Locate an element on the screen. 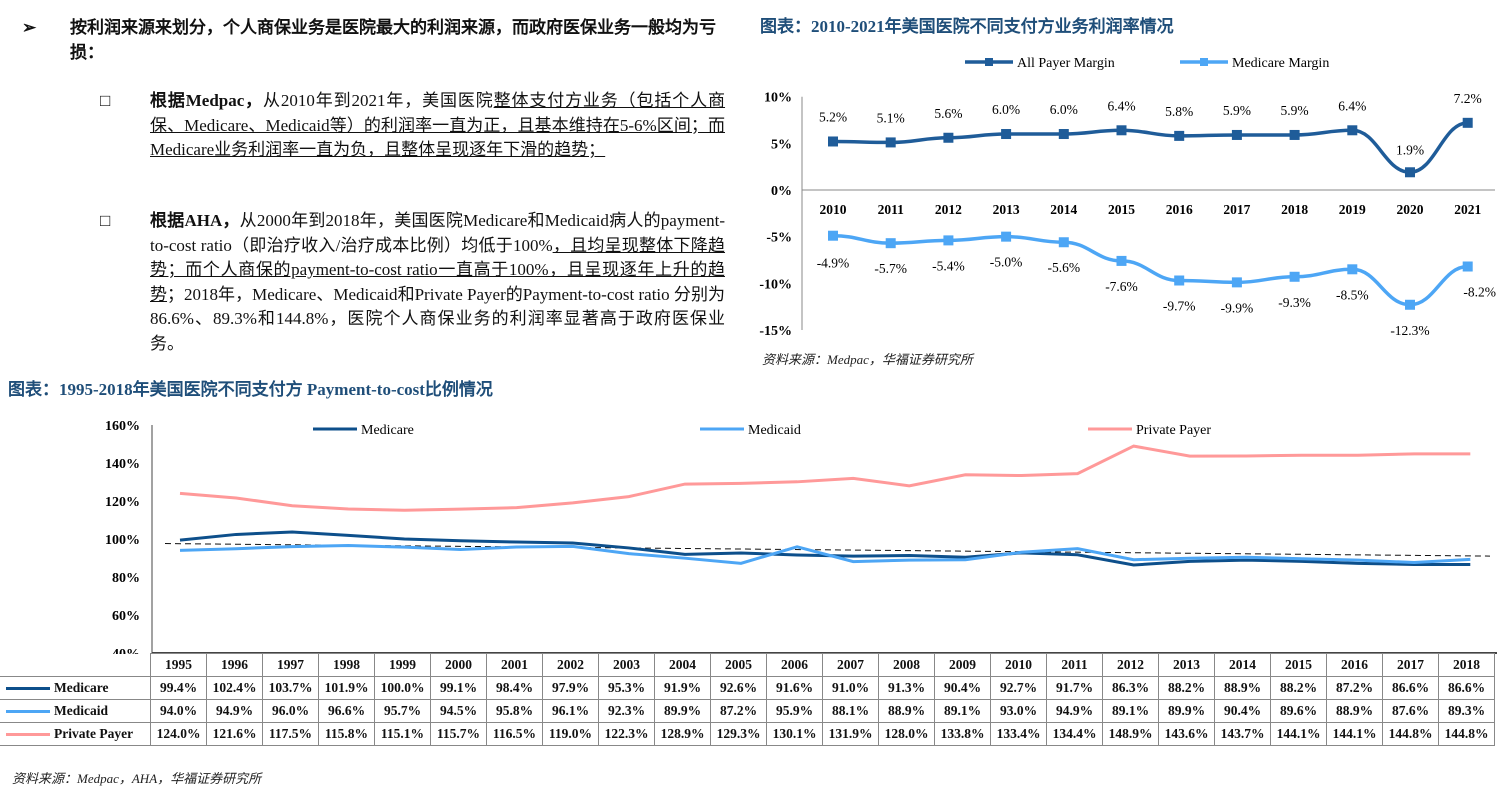 The height and width of the screenshot is (790, 1499). chart1-source: 资料来源：Medpac，华福证券研究所 is located at coordinates (867, 359).